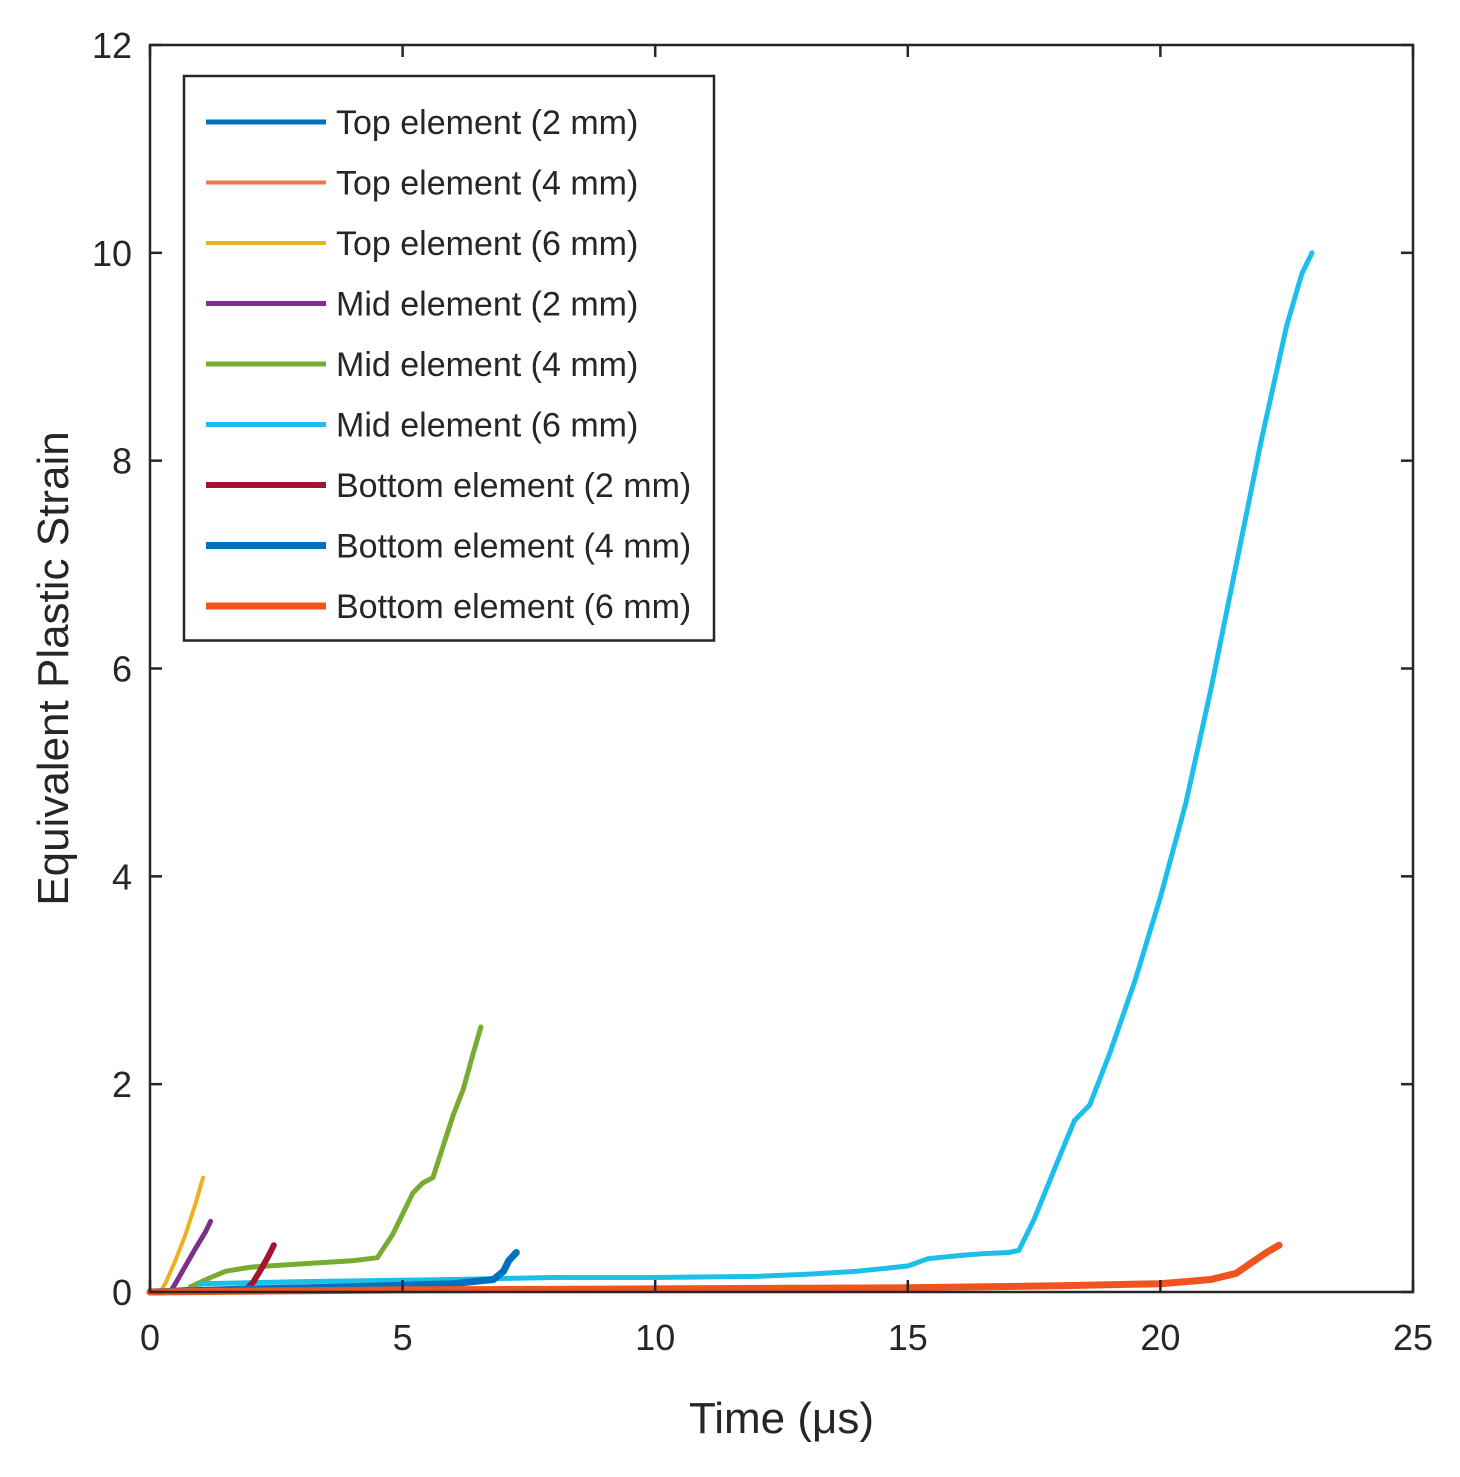  I want to click on x-tick-label: 25, so click(1413, 1337).